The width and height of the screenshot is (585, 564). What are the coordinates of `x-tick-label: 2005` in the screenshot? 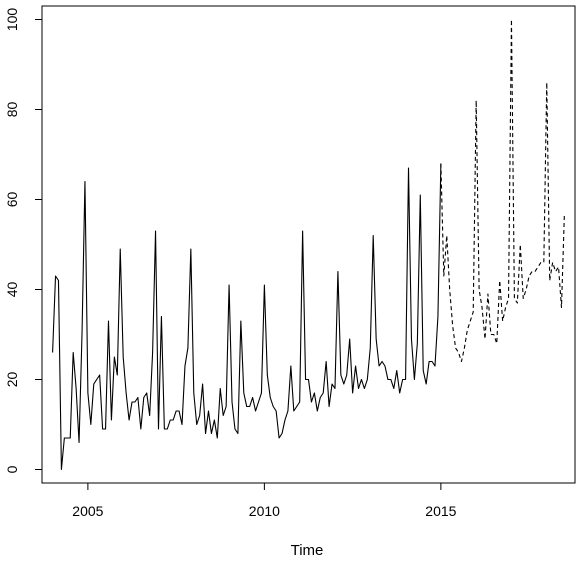 It's located at (87, 511).